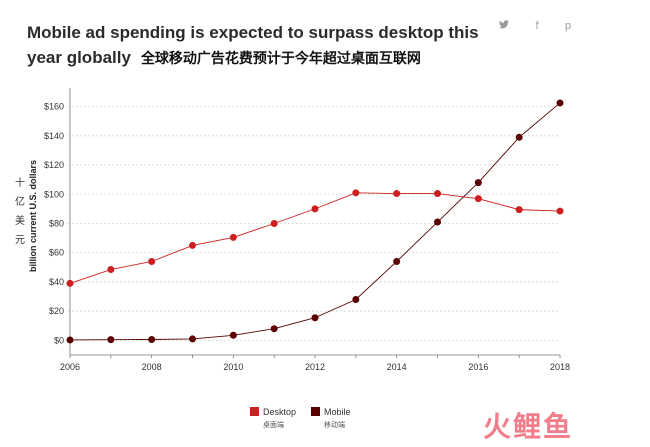 This screenshot has width=650, height=447. I want to click on y-tick-label: $120, so click(54, 165).